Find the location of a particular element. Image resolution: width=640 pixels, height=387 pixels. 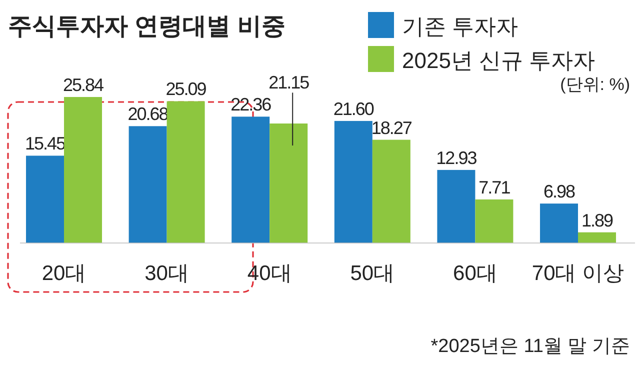

data-label: 22.36 is located at coordinates (251, 104).